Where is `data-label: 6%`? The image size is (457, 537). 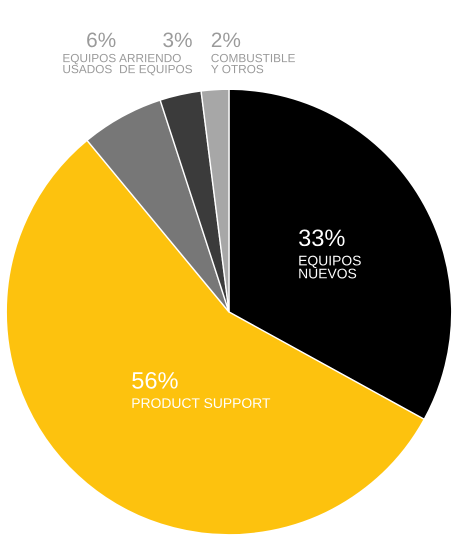
data-label: 6% is located at coordinates (101, 40).